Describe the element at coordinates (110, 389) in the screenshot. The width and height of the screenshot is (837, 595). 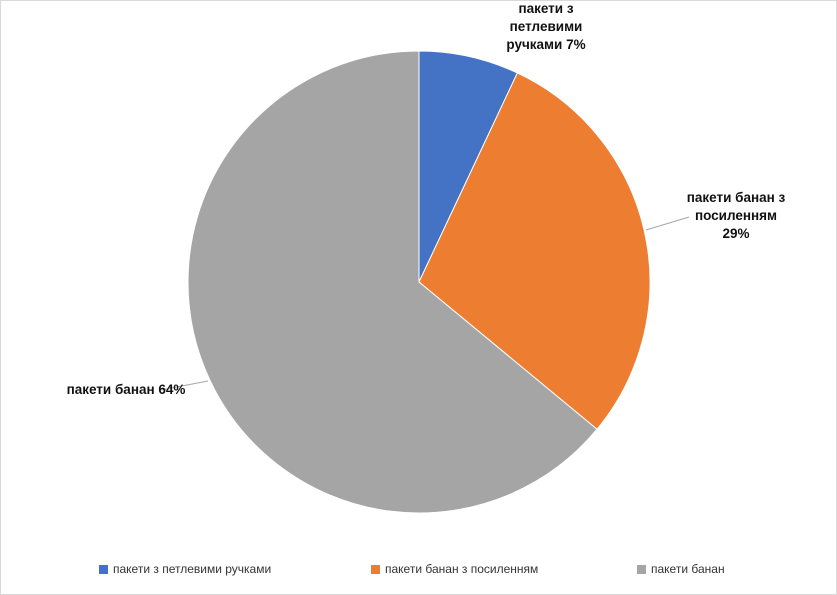
I see `data-label-name: пакети банан` at that location.